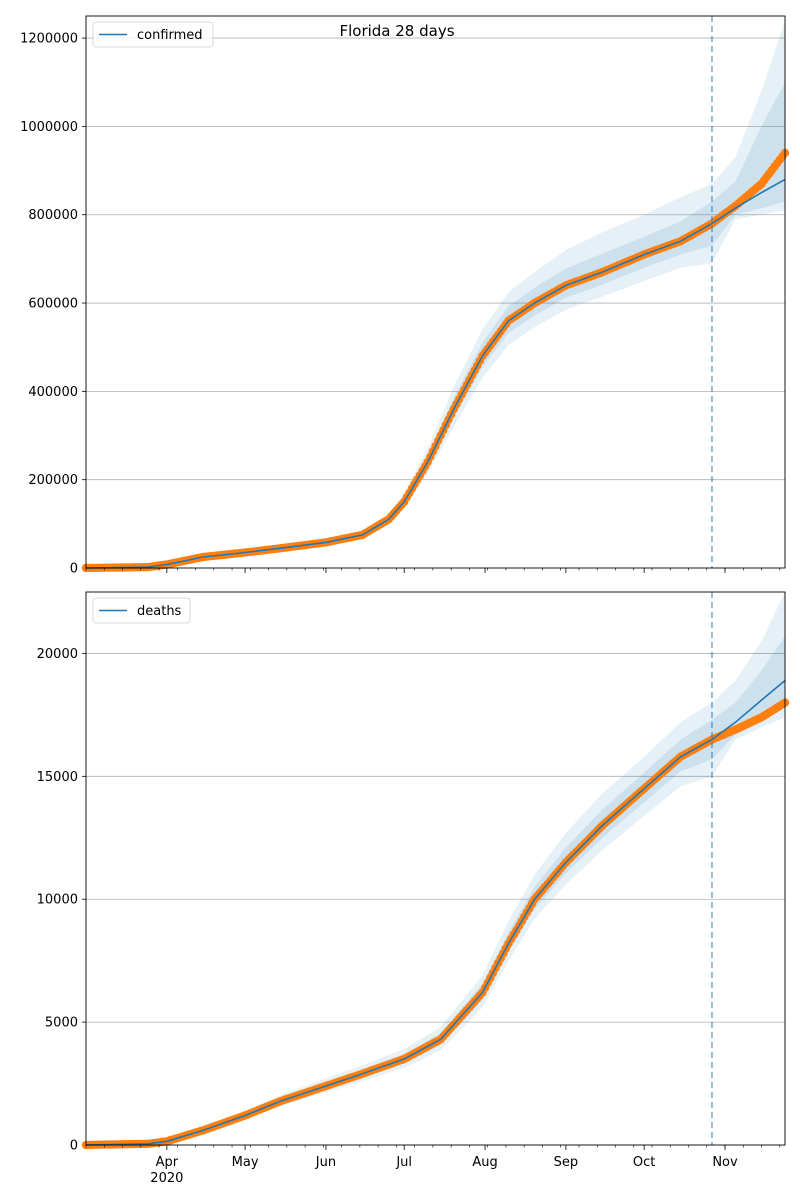  I want to click on chart-title: Florida 28 days, so click(396, 31).